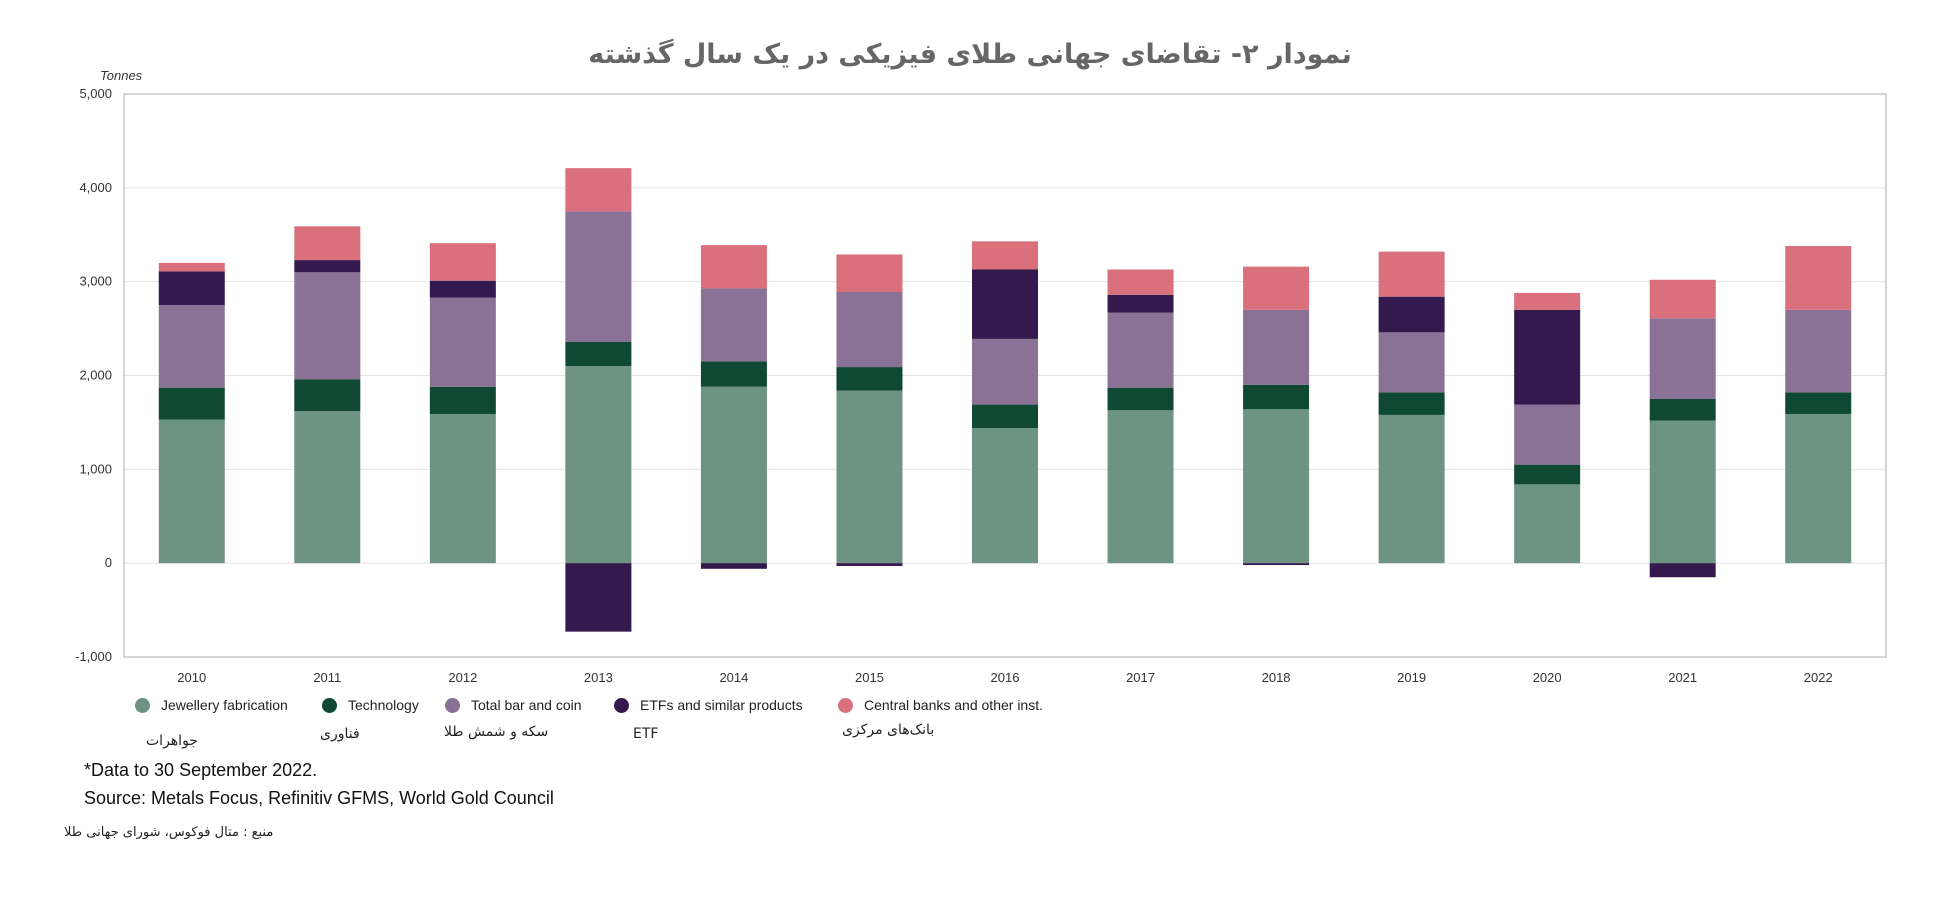 The image size is (1939, 897). Describe the element at coordinates (1818, 677) in the screenshot. I see `x-tick-label: 2022` at that location.